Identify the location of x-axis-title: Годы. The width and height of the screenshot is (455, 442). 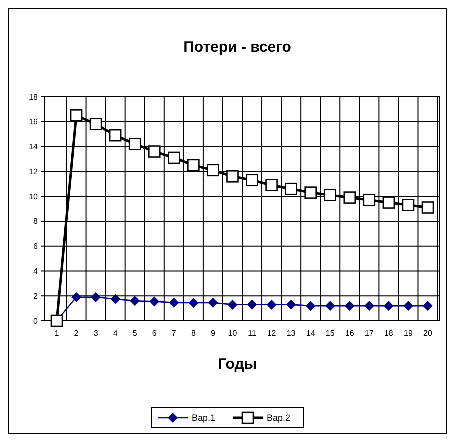
(238, 364).